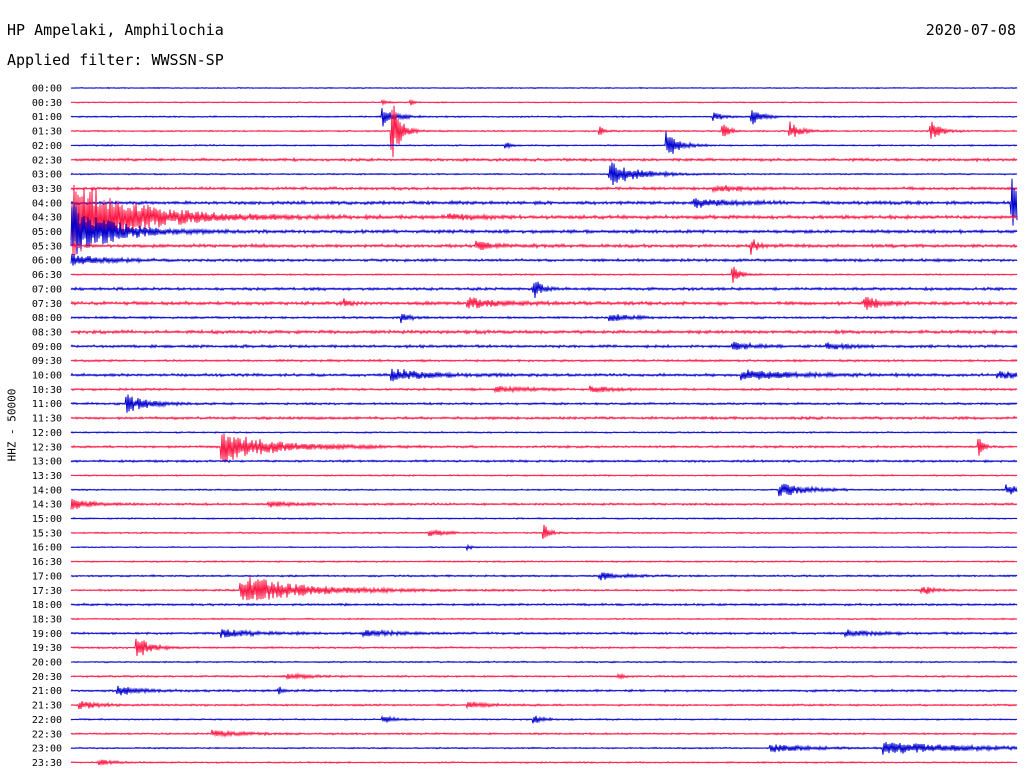  I want to click on time-tick-label: 18:30, so click(47, 619).